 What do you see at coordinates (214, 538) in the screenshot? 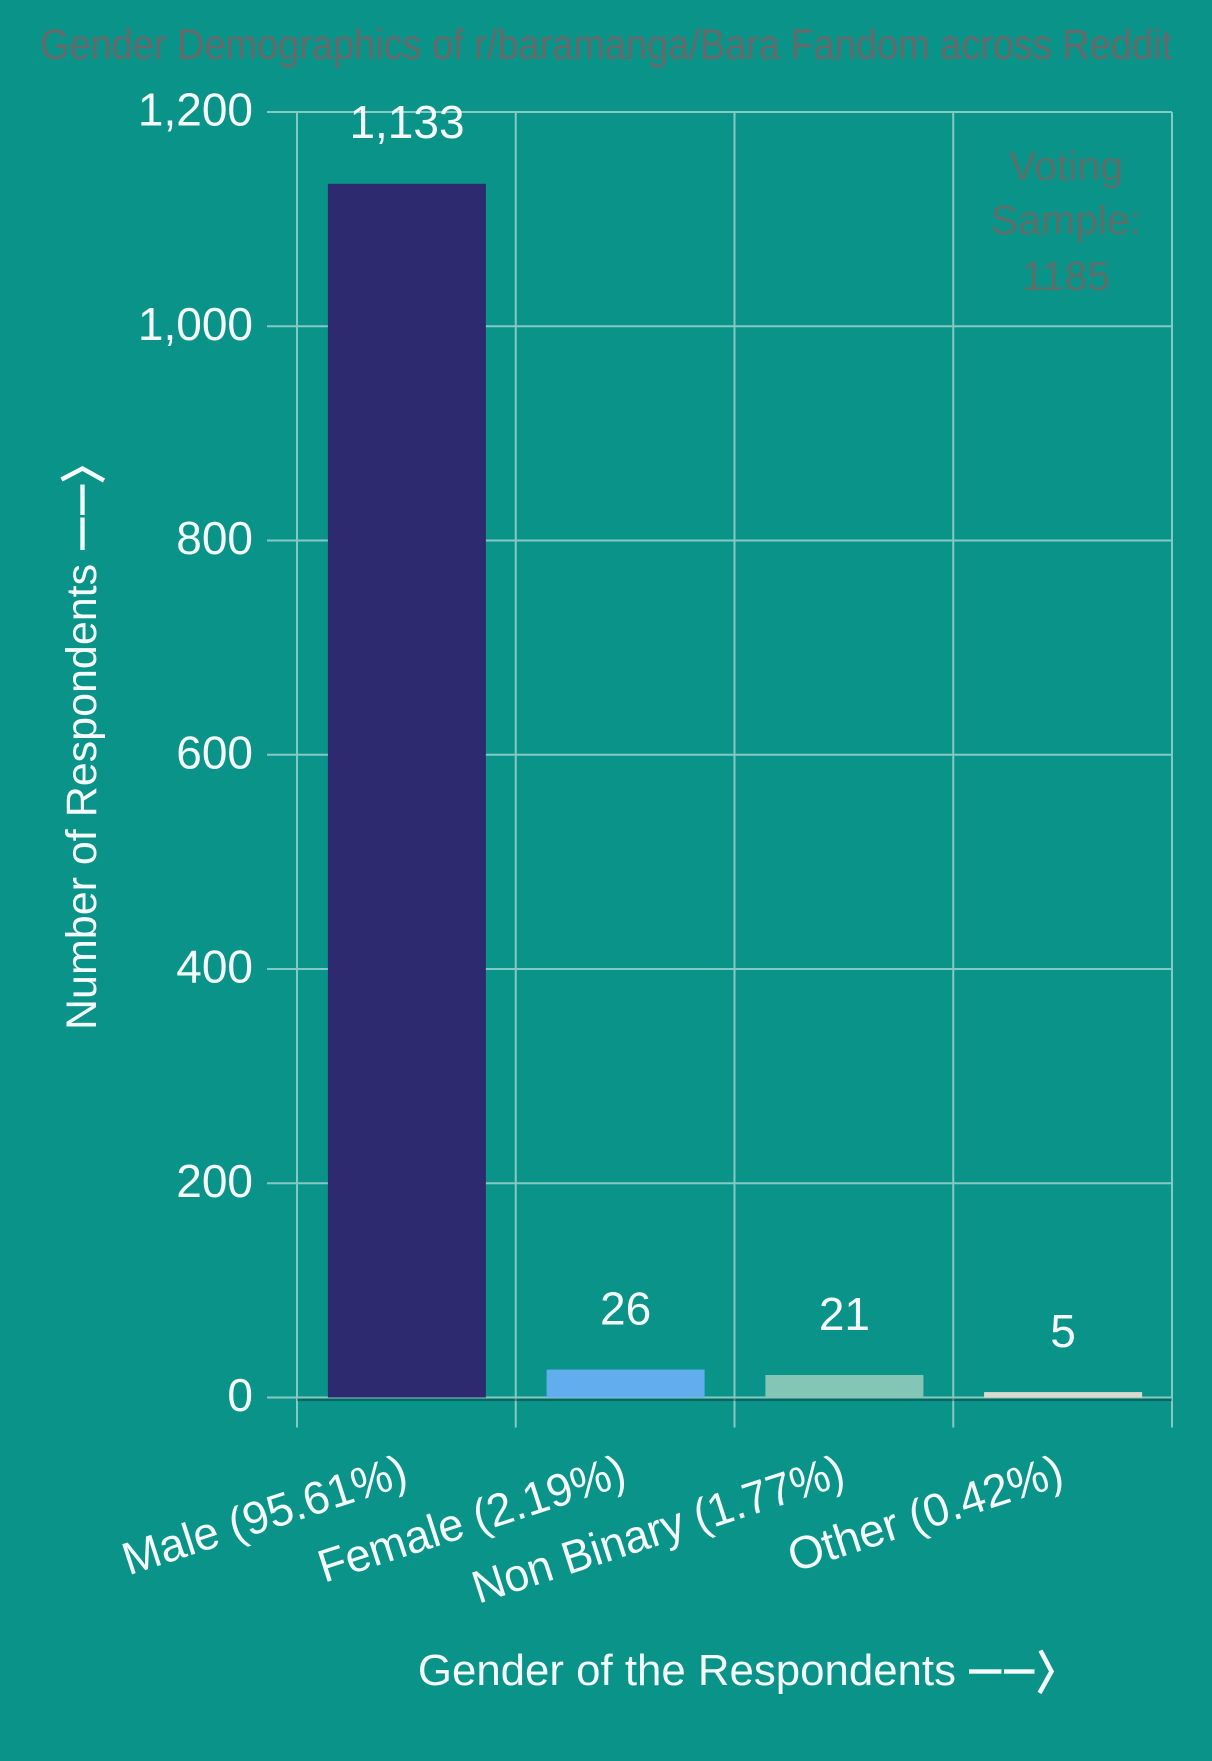
I see `svg-text: 800` at bounding box center [214, 538].